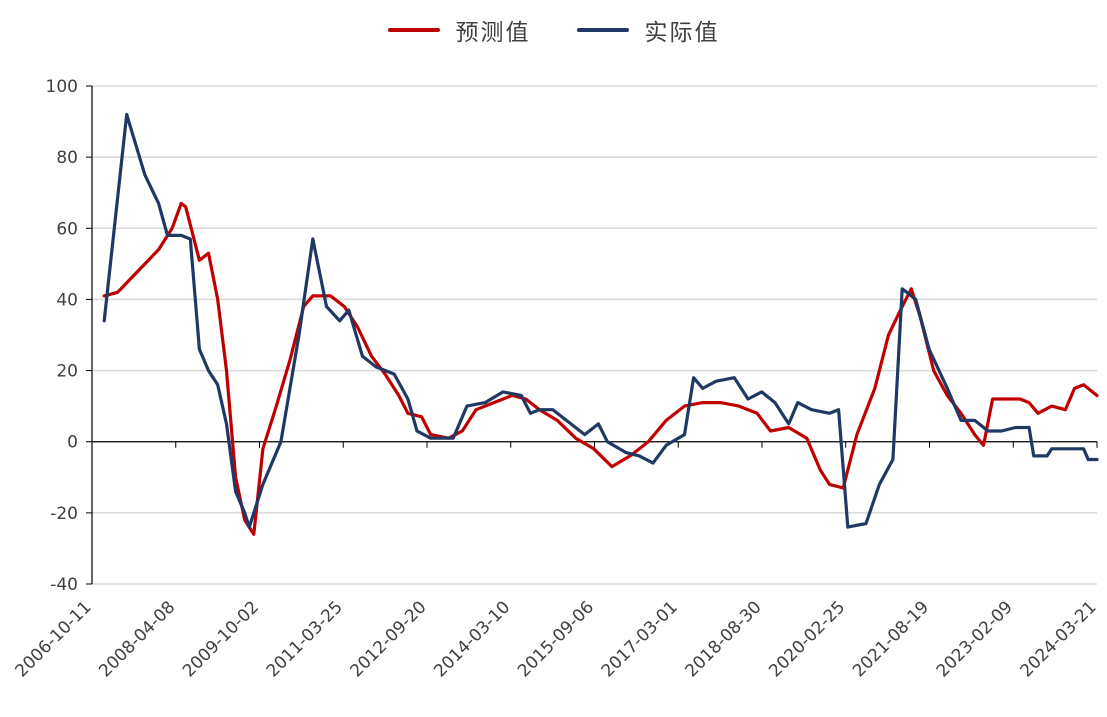 This screenshot has height=717, width=1107. I want to click on y-tick-label: 20, so click(67, 372).